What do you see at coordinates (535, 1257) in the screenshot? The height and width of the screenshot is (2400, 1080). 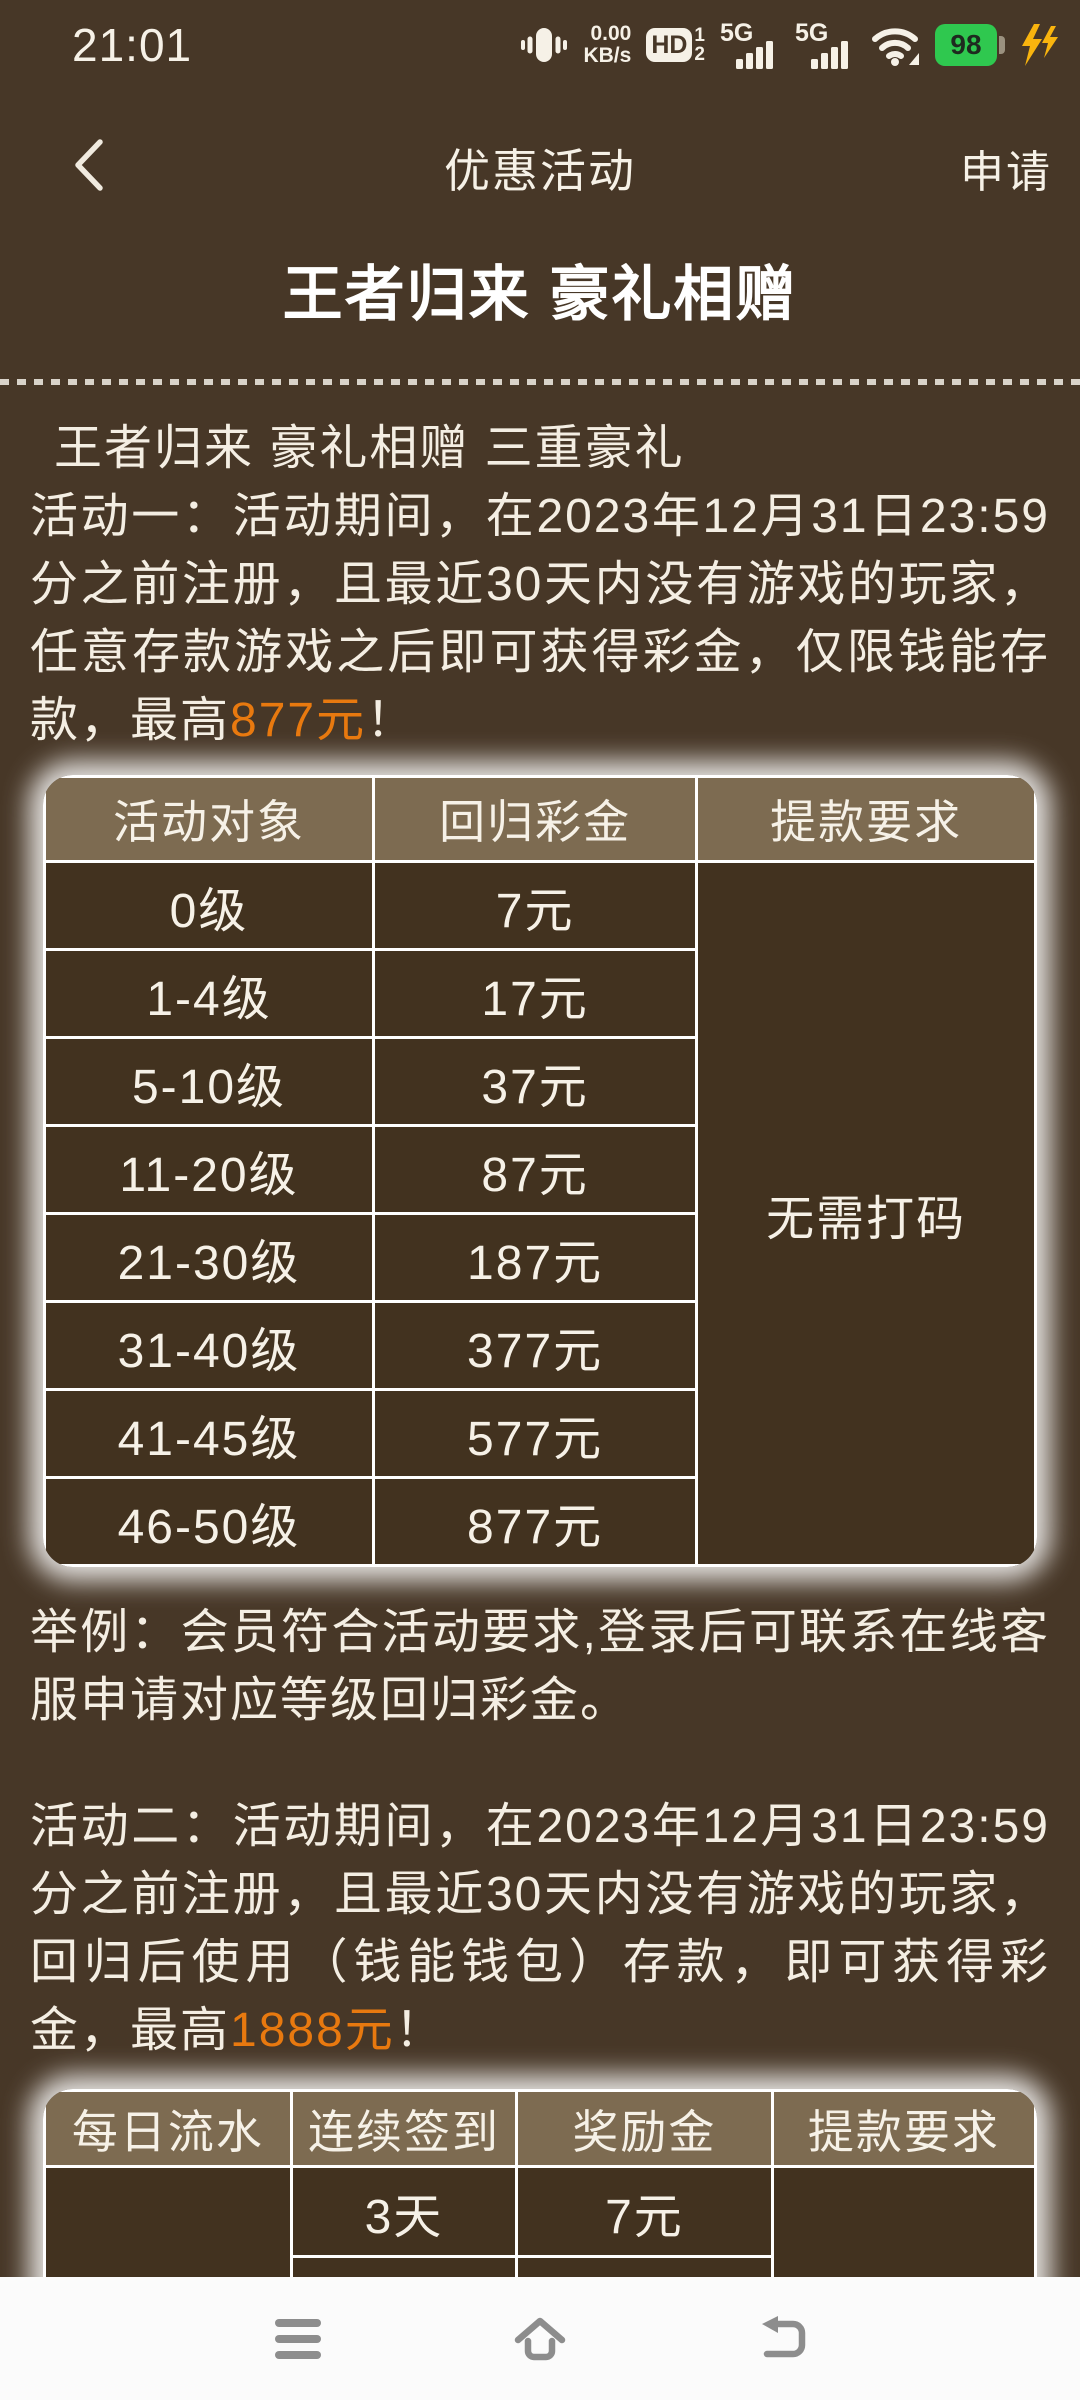 I see `table-cell: 187元` at bounding box center [535, 1257].